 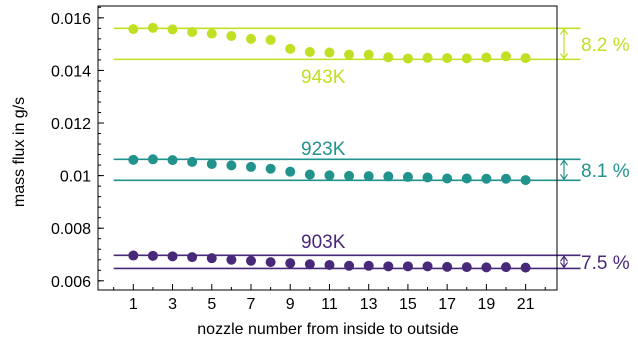 What do you see at coordinates (172, 304) in the screenshot?
I see `x-tick-label-3: 3` at bounding box center [172, 304].